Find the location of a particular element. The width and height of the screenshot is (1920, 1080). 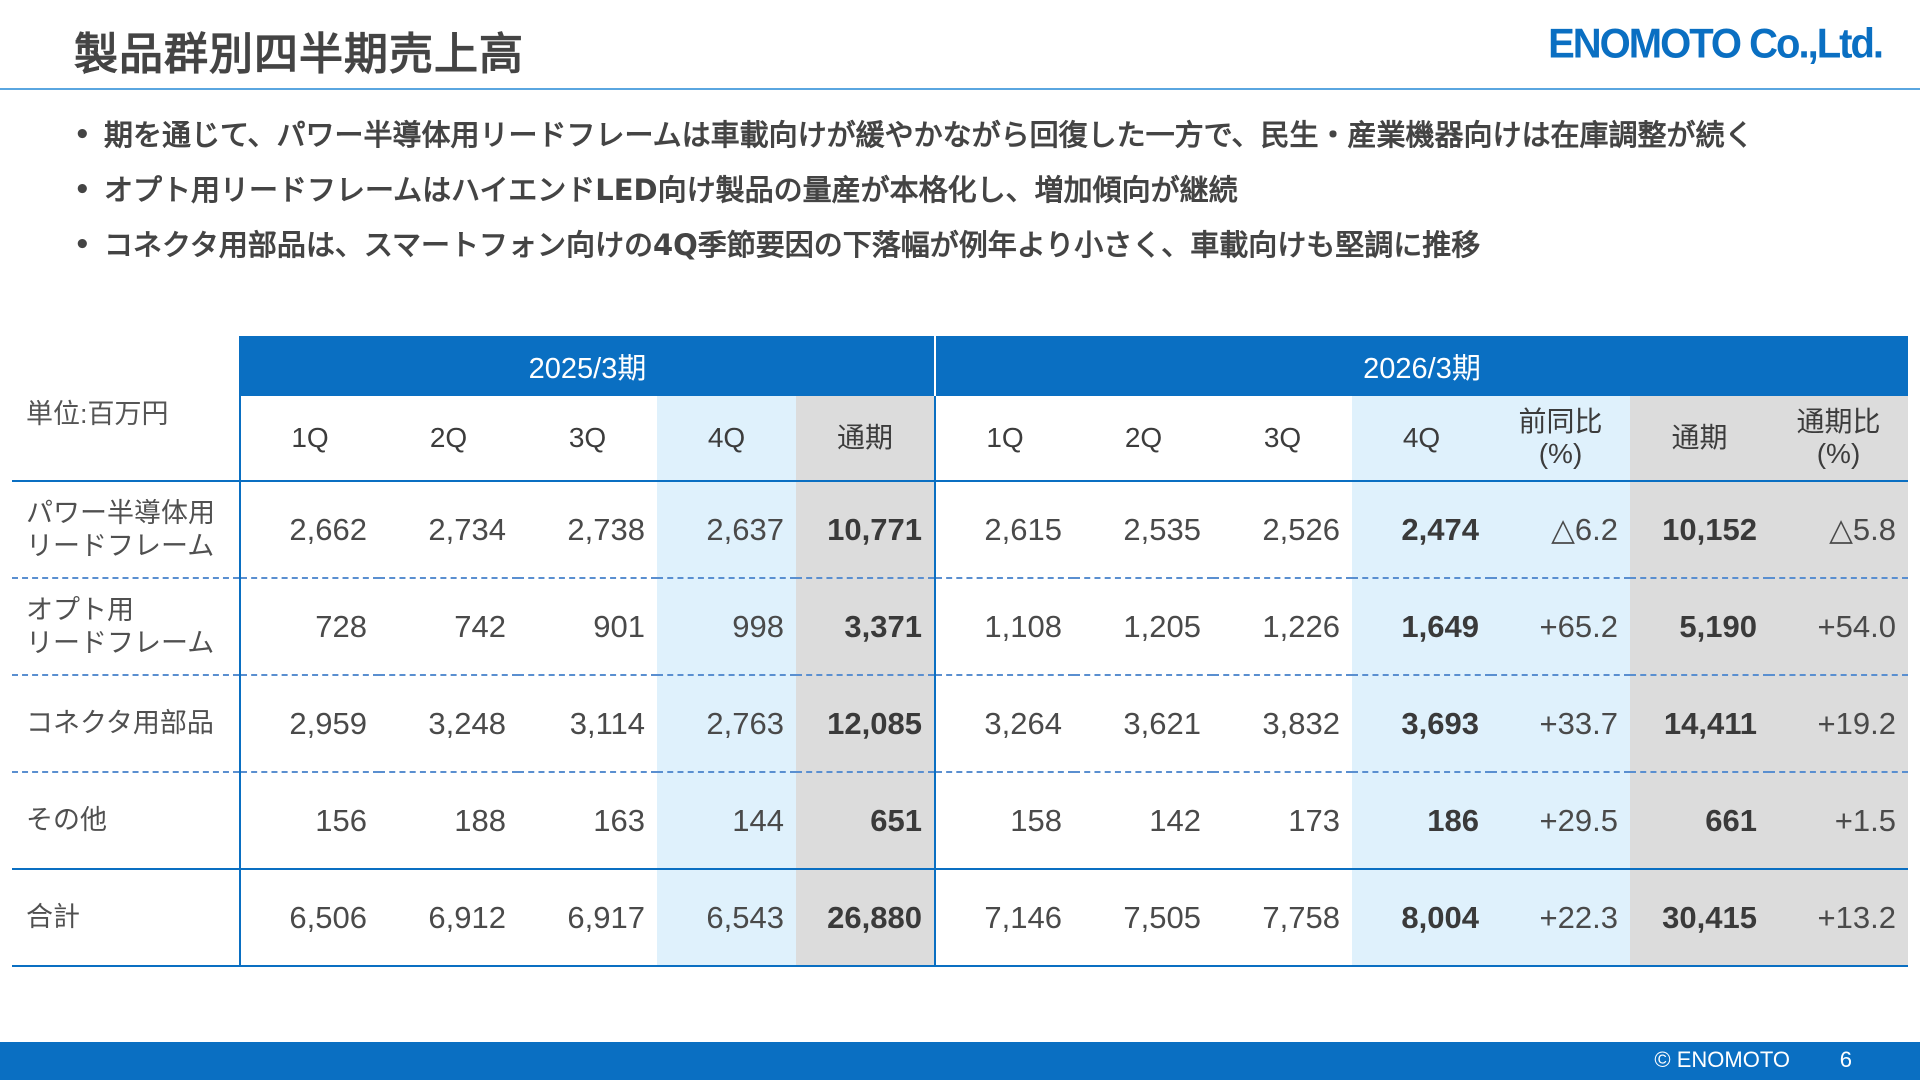

header-divider is located at coordinates (960, 89).